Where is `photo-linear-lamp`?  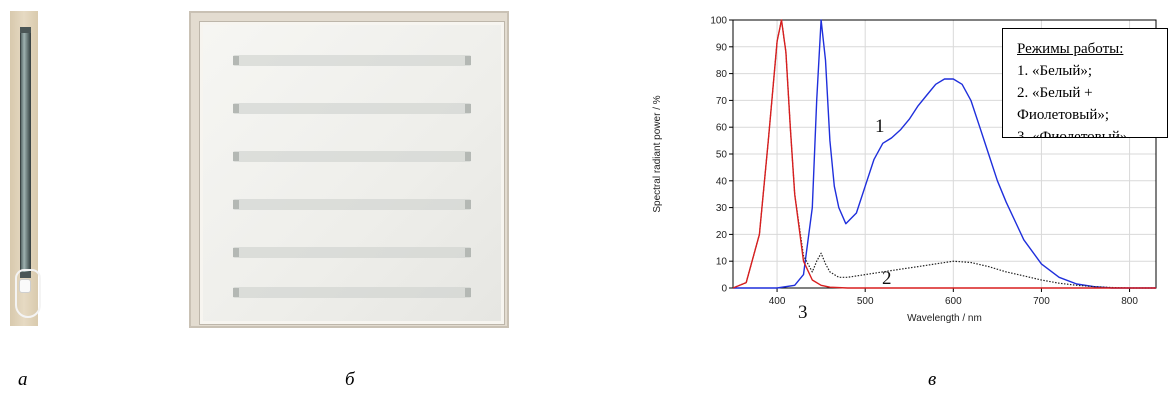 photo-linear-lamp is located at coordinates (25, 168).